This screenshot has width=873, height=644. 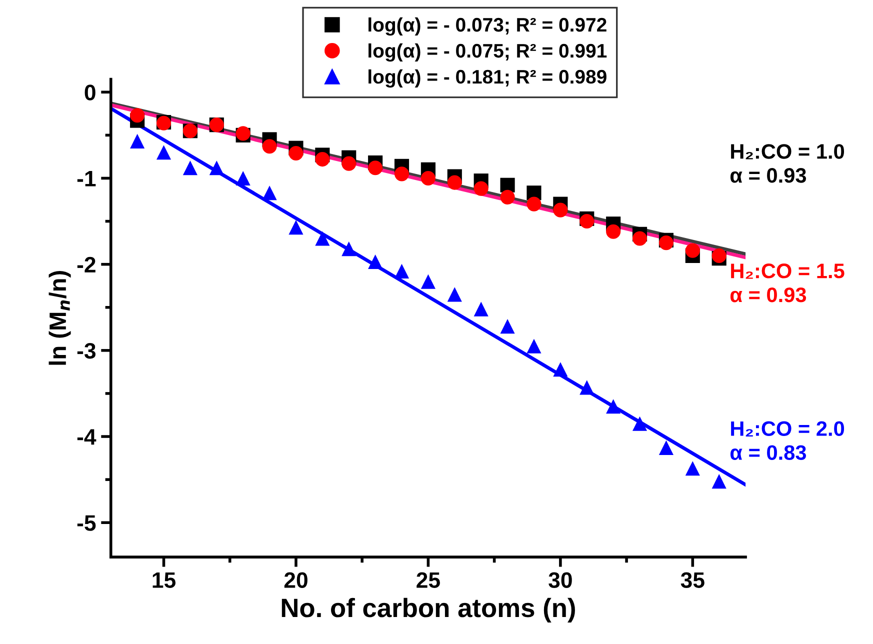 What do you see at coordinates (787, 163) in the screenshot?
I see `annotation: H₂:CO = 1.0 α = 0.93` at bounding box center [787, 163].